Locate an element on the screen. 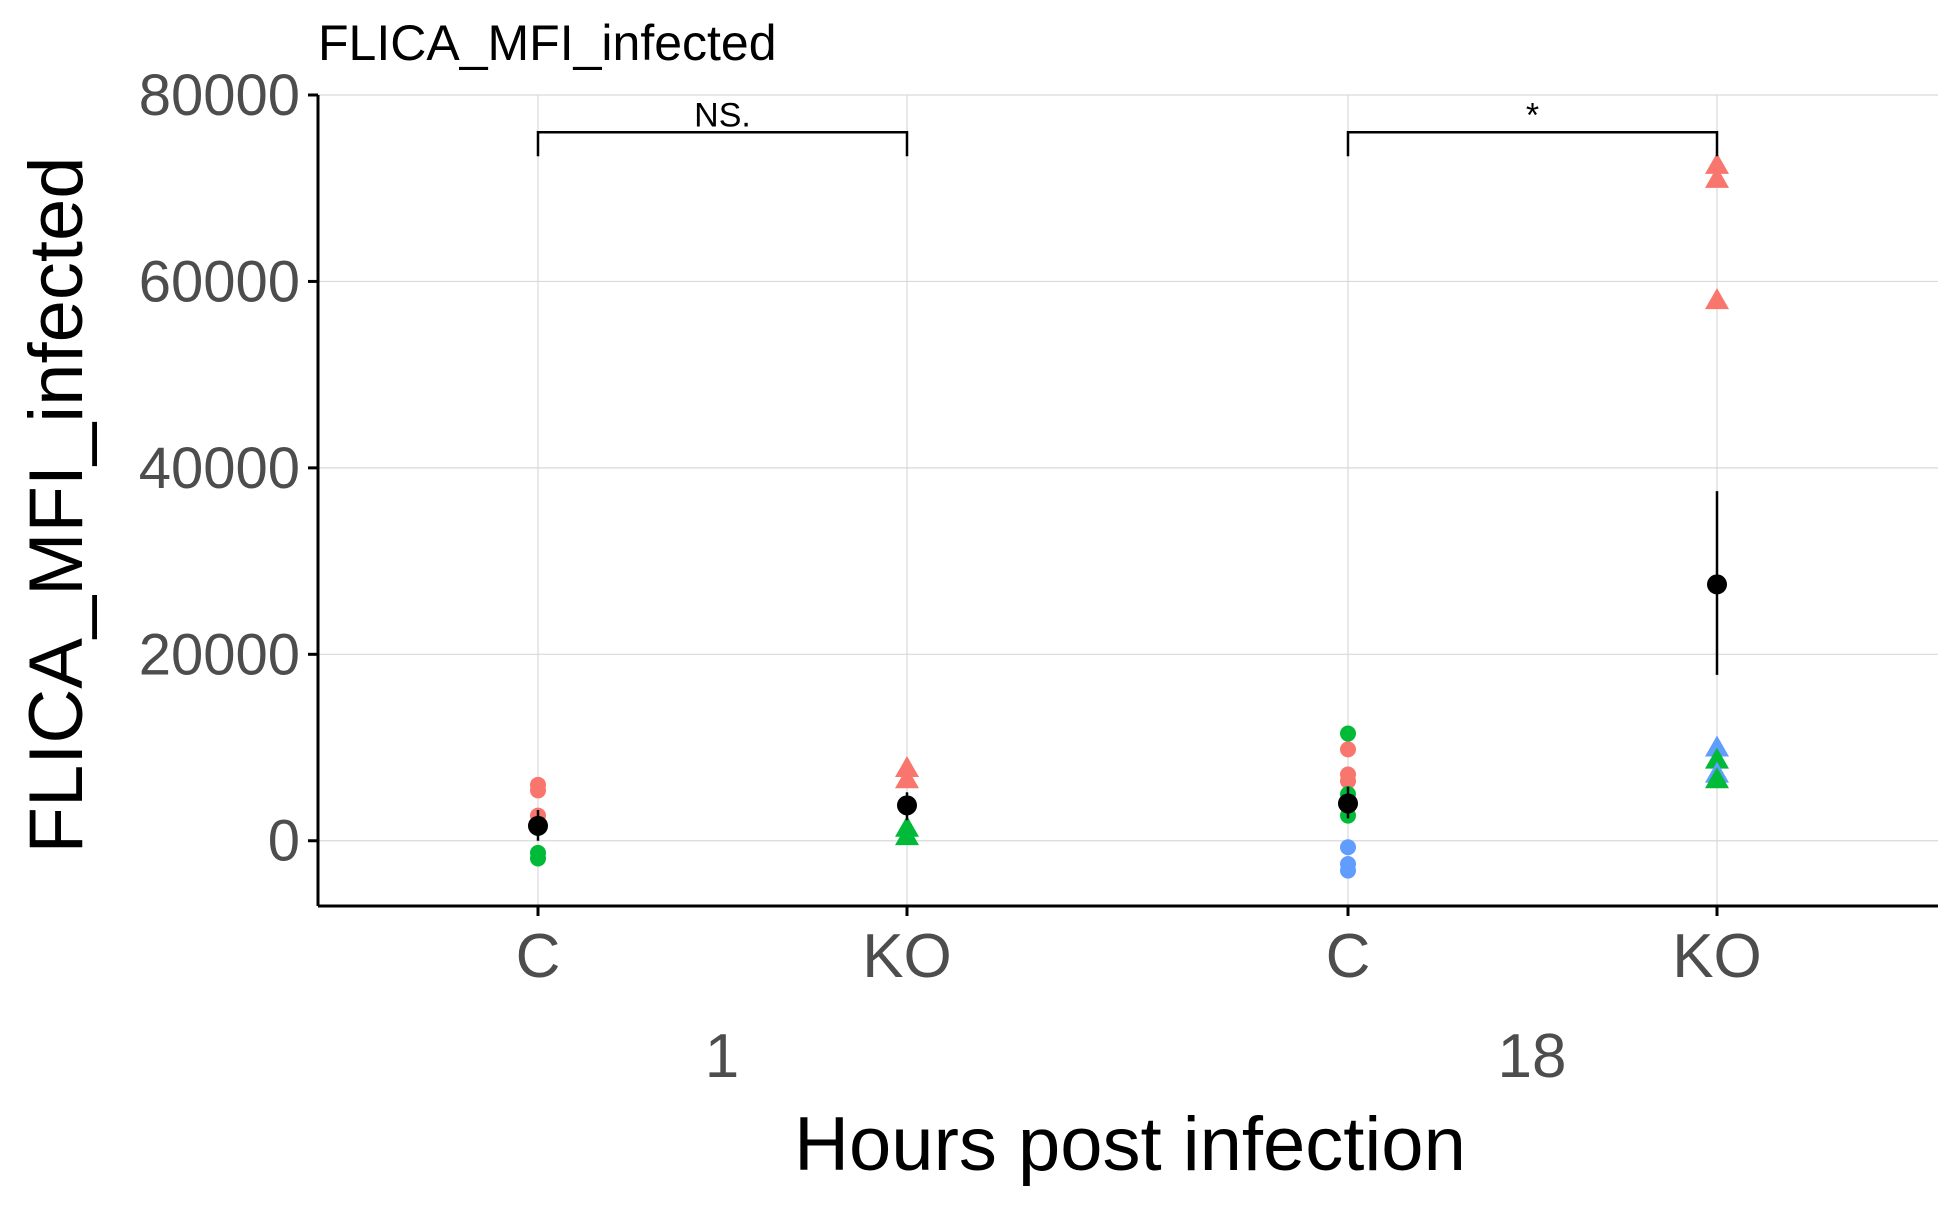  x-axis-title: Hours post infection is located at coordinates (1130, 1144).